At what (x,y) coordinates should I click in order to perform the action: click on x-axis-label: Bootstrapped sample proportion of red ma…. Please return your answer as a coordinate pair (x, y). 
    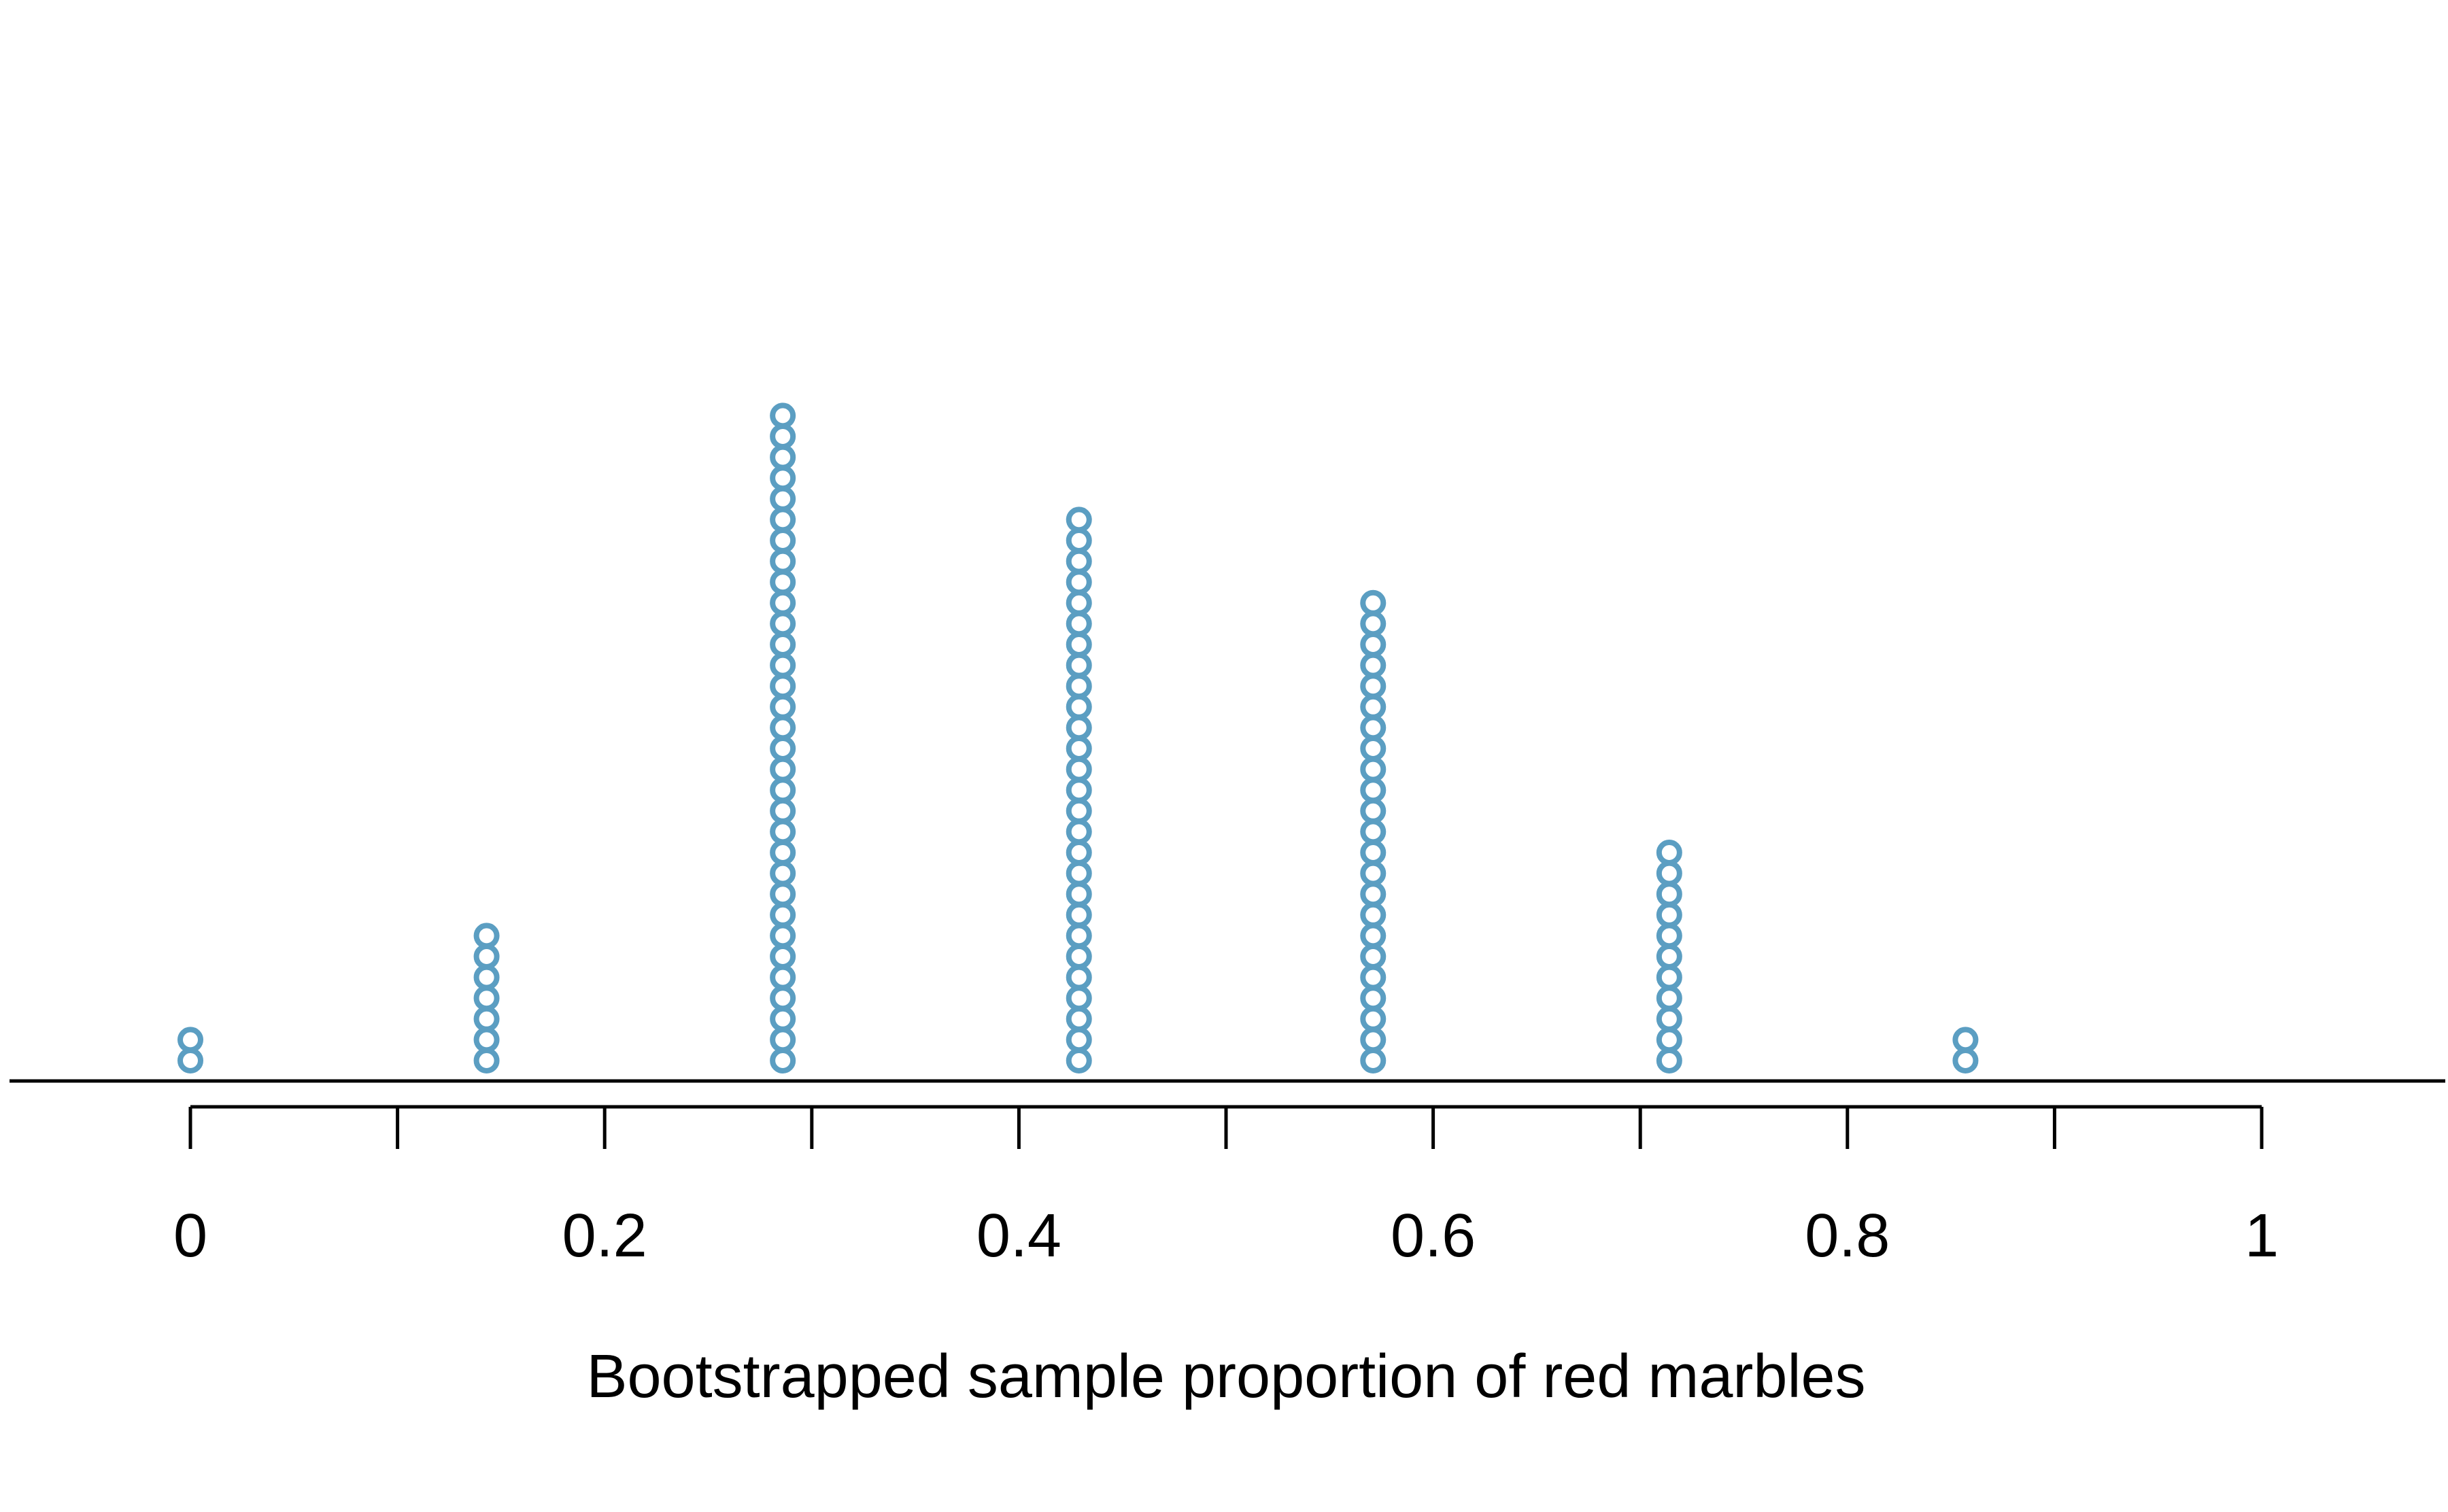
    Looking at the image, I should click on (1226, 1377).